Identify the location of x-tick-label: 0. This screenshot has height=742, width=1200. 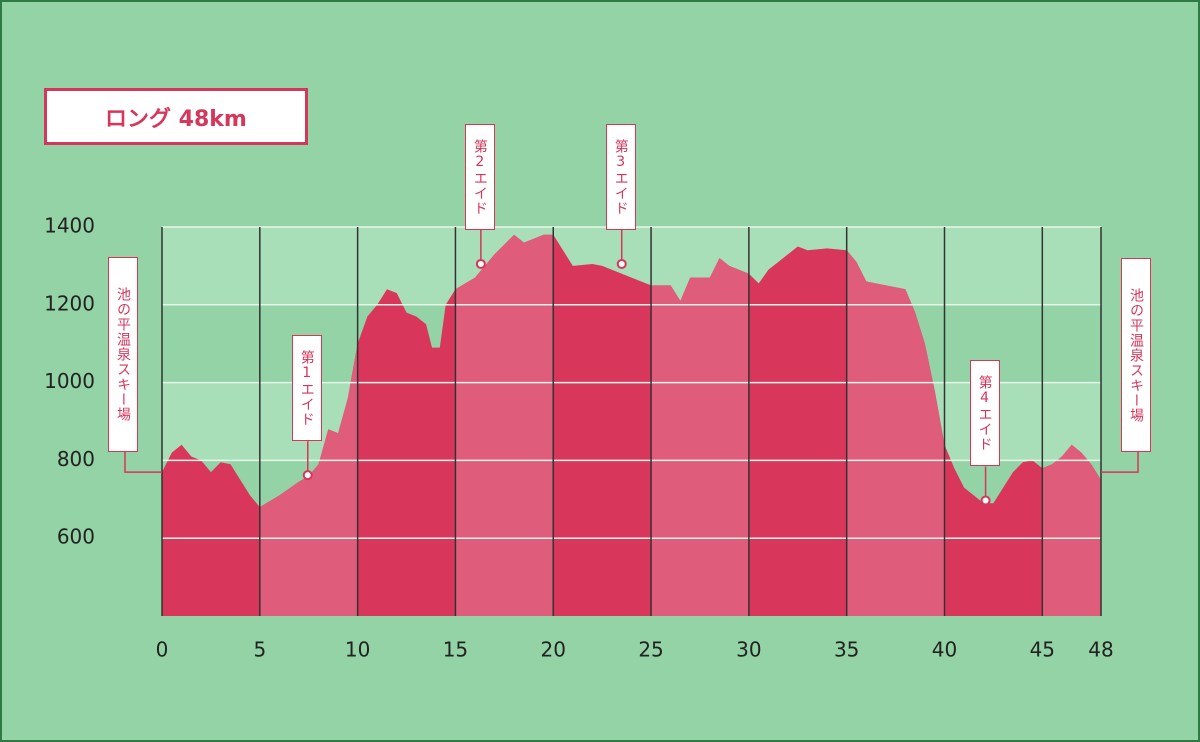
(162, 650).